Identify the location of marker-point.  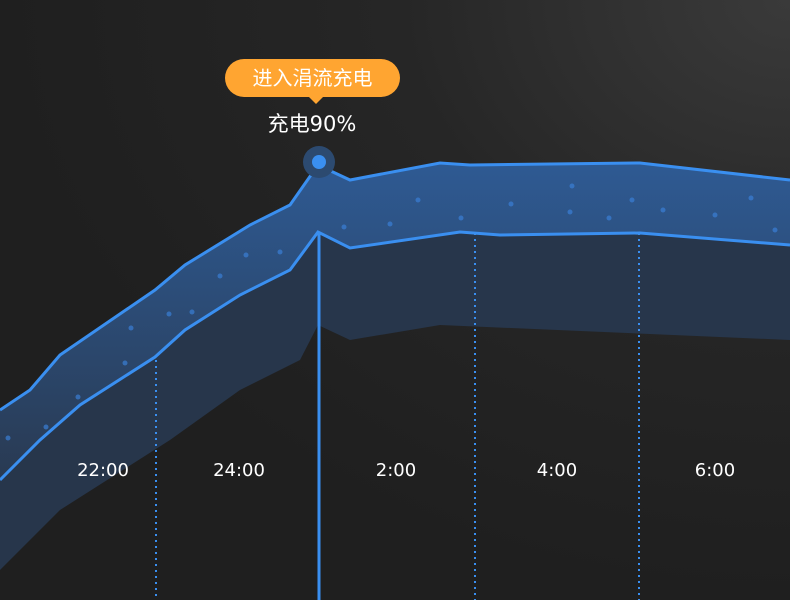
(319, 162).